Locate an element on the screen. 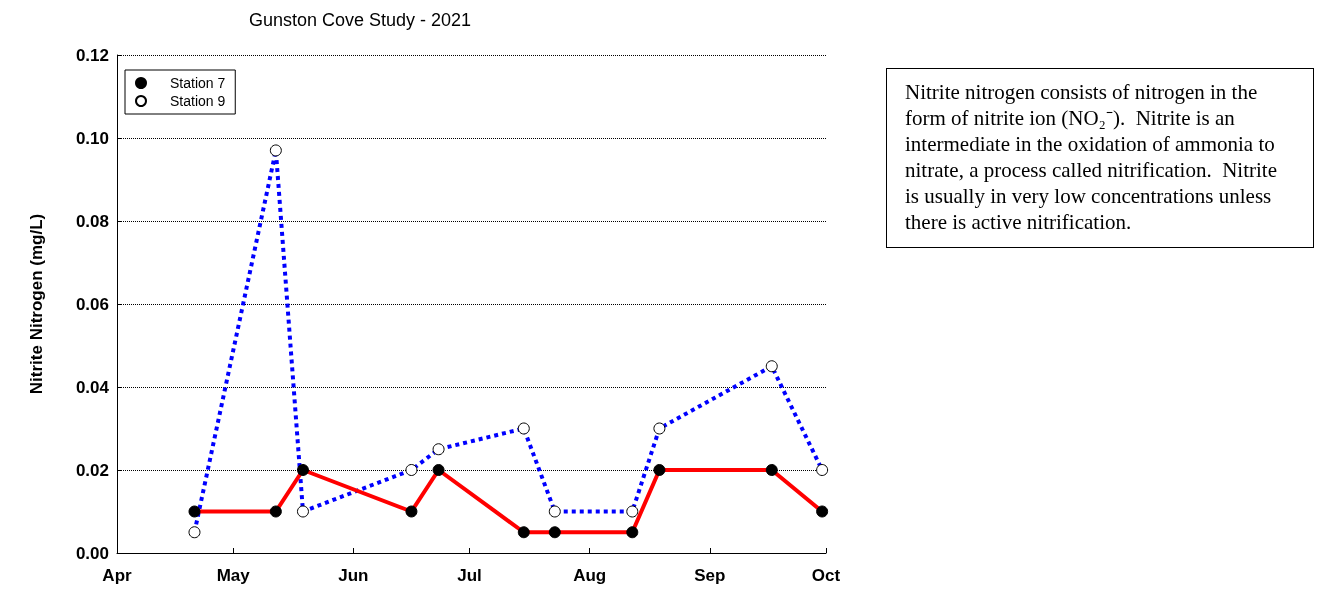 This screenshot has width=1320, height=601. y-tick-label: 0.10 is located at coordinates (92, 138).